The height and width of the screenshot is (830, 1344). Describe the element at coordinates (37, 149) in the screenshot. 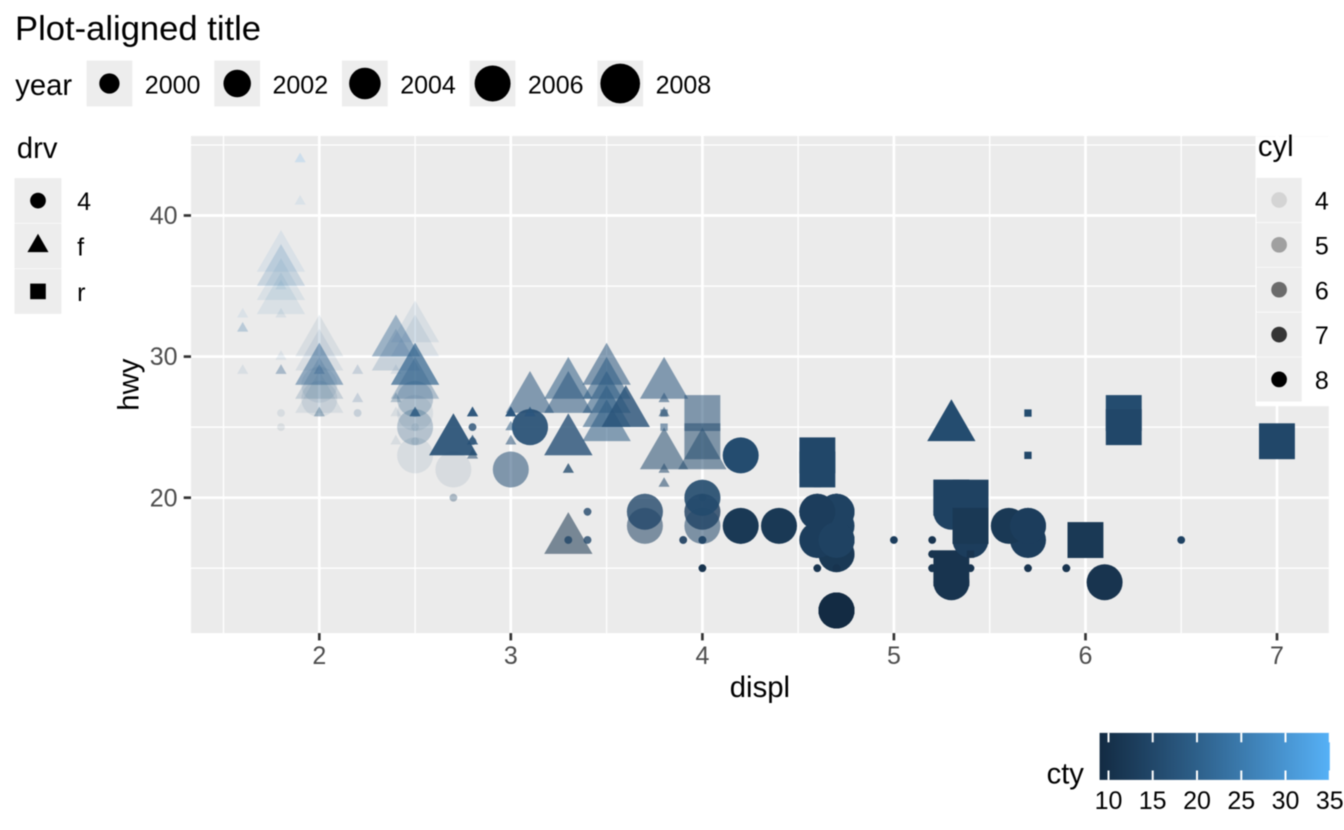

I see `svg-text: drv` at that location.